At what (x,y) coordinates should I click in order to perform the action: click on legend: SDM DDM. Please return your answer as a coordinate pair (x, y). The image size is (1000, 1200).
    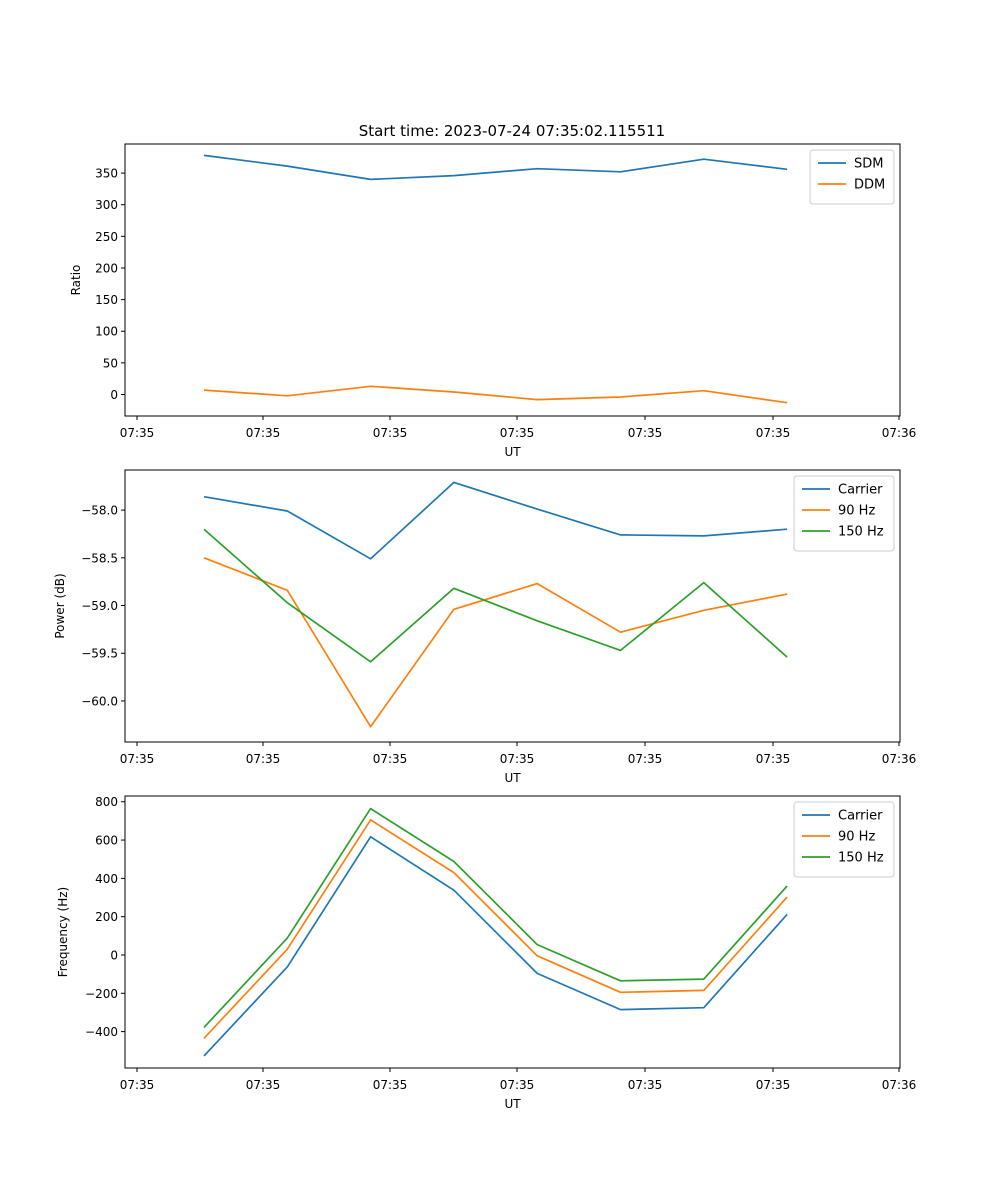
    Looking at the image, I should click on (852, 177).